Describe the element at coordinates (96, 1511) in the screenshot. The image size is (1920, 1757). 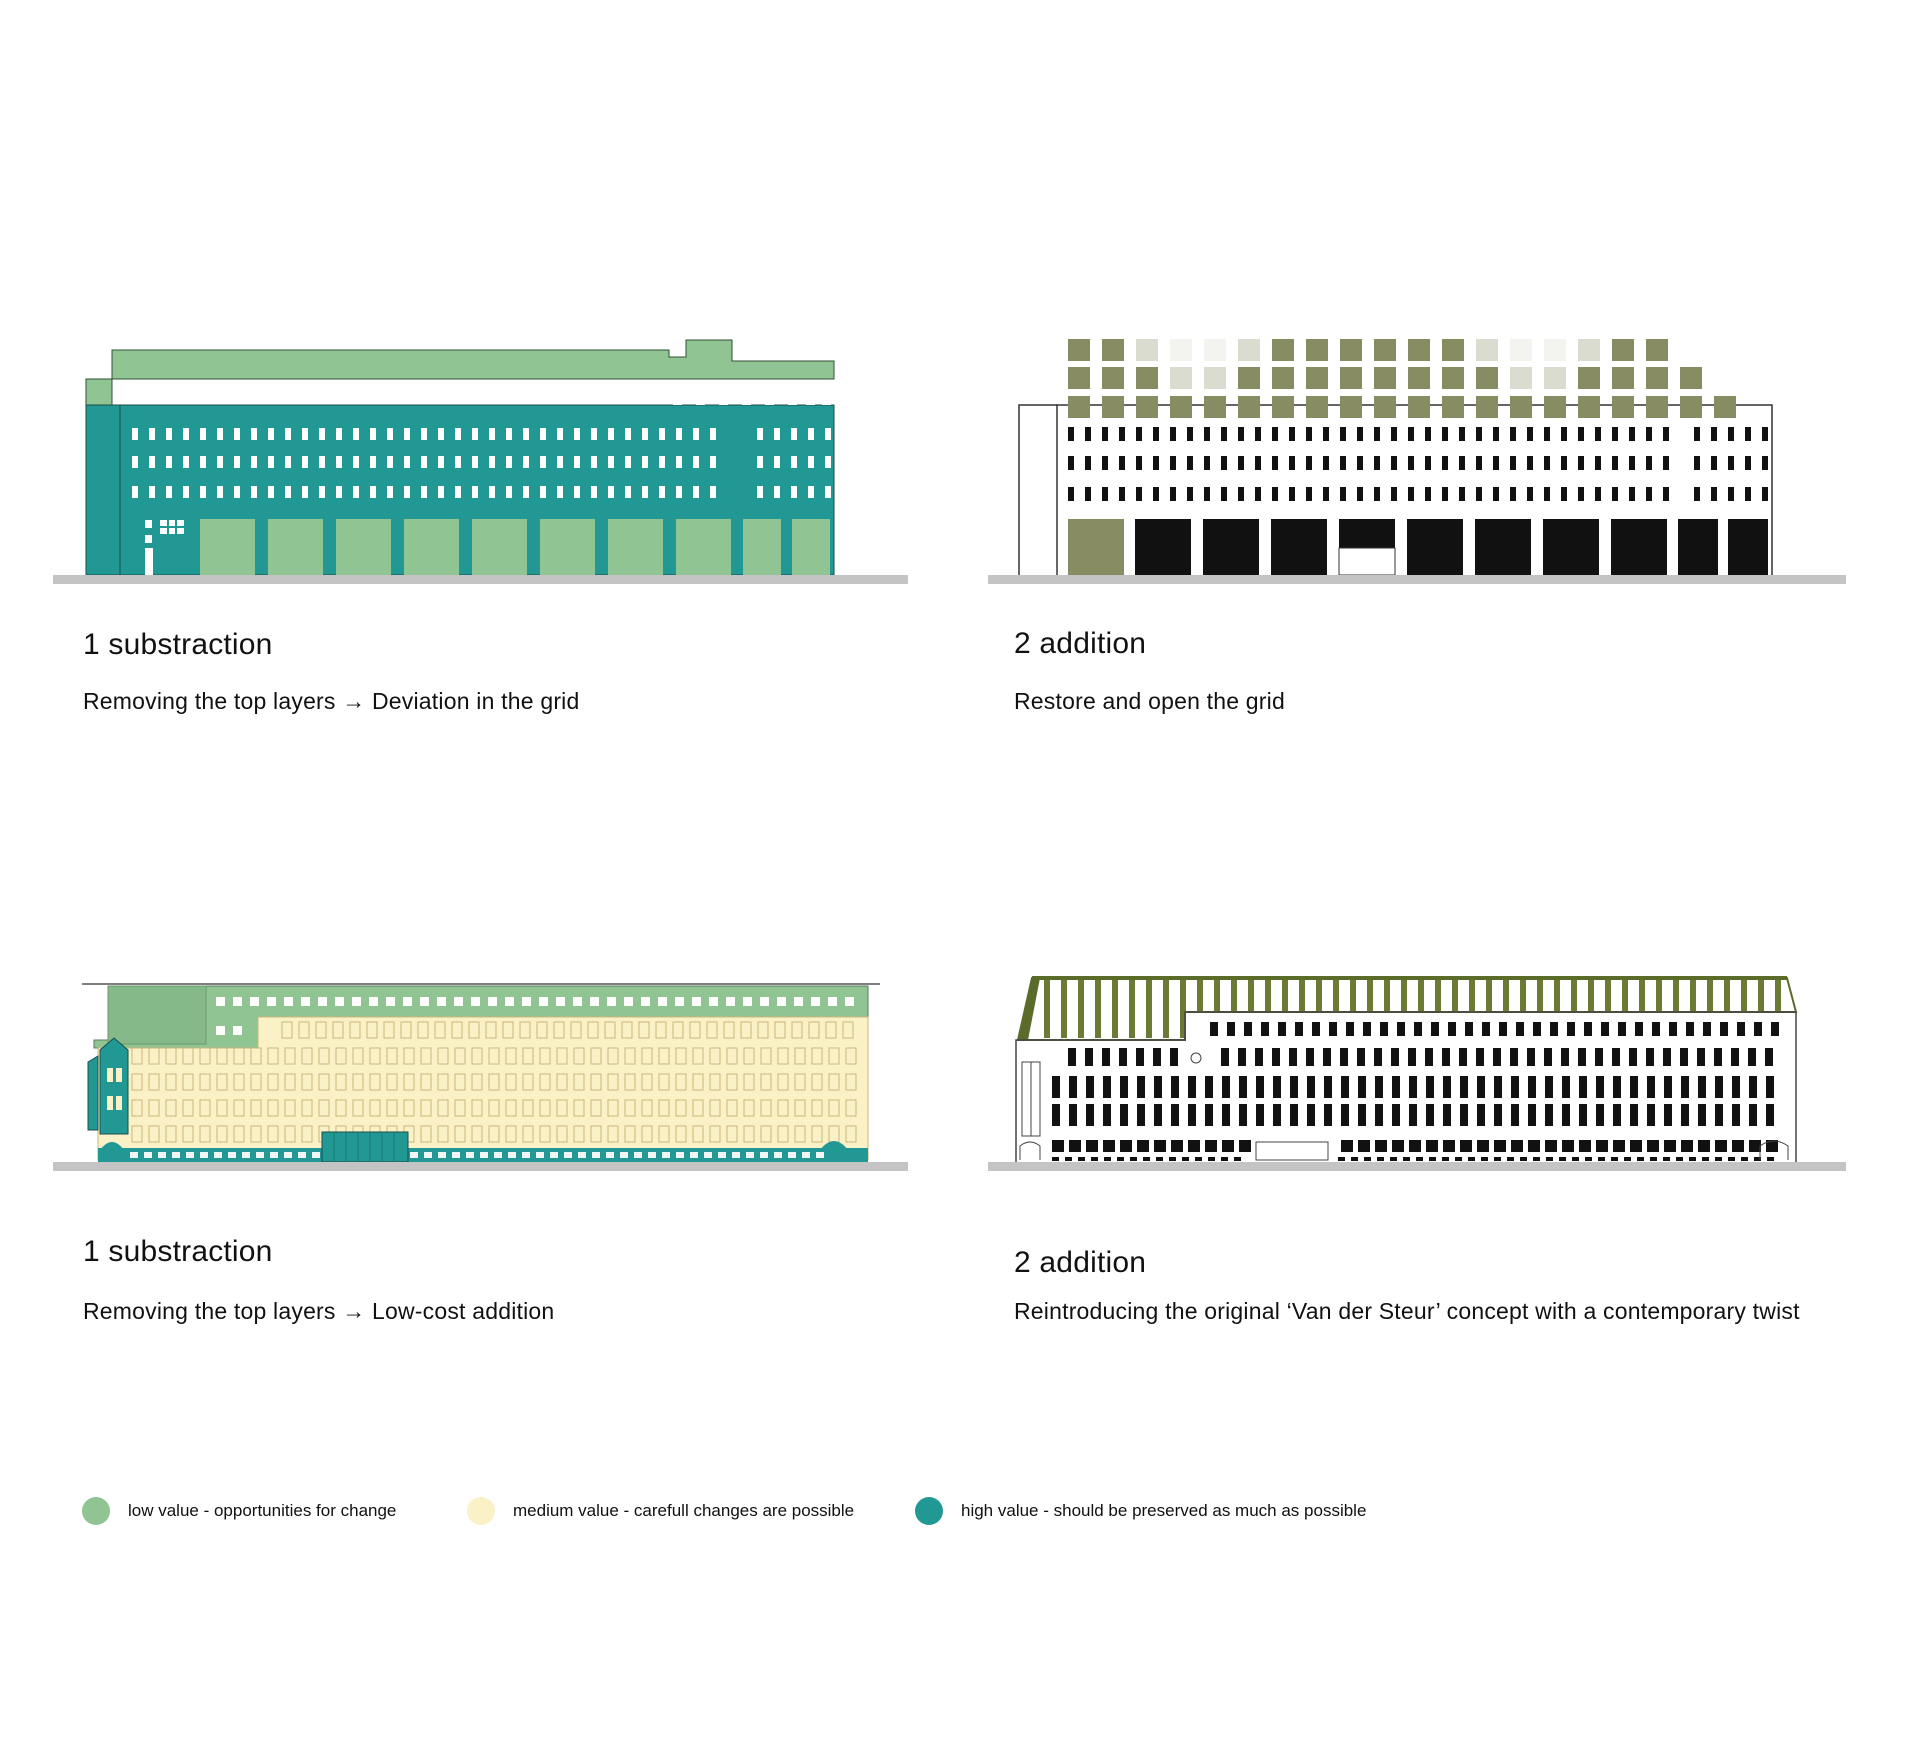
I see `legend-low-value-swatch` at that location.